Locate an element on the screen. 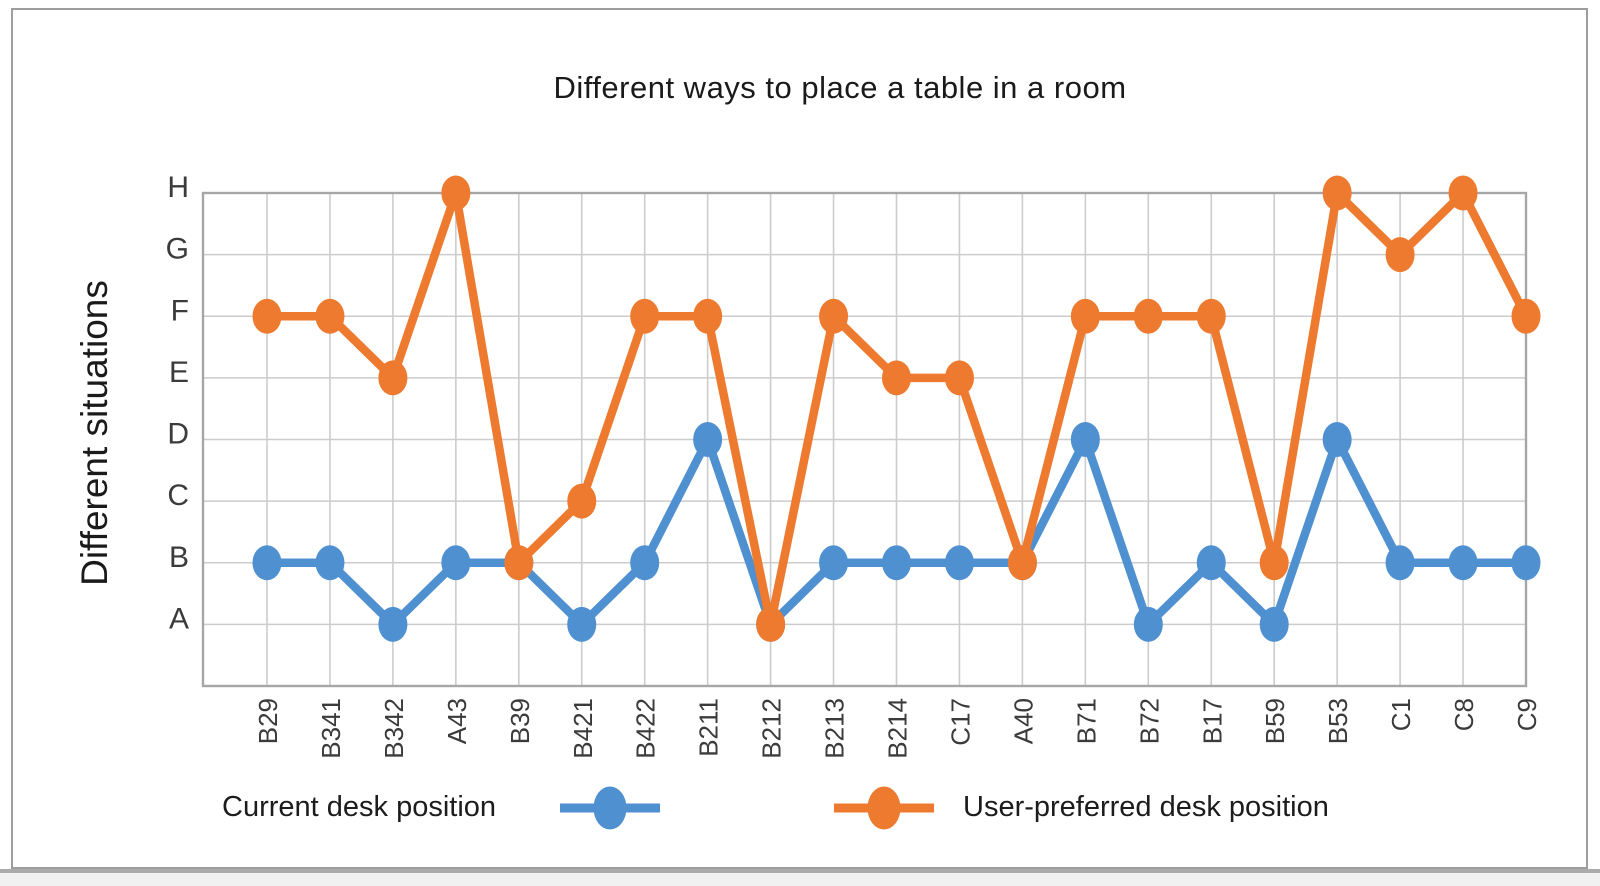 The width and height of the screenshot is (1600, 886). legend-marker-preferred is located at coordinates (884, 808).